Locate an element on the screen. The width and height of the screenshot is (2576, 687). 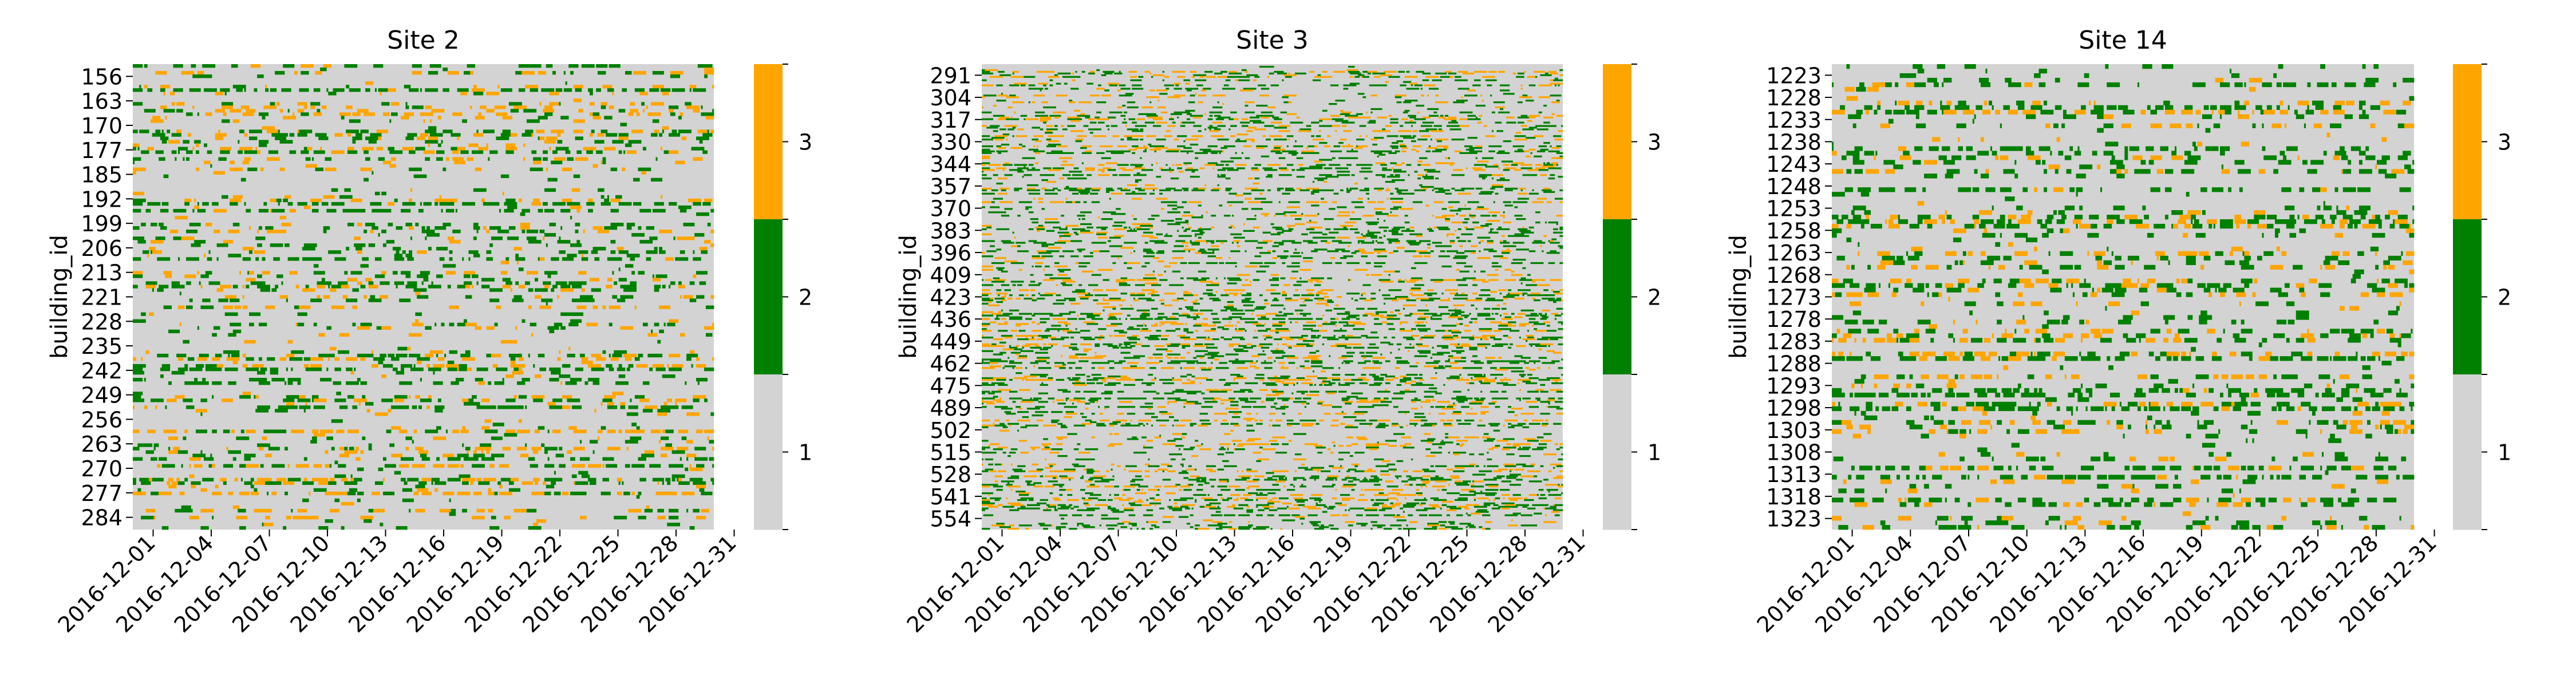
y-tick-label: 235 is located at coordinates (102, 347).